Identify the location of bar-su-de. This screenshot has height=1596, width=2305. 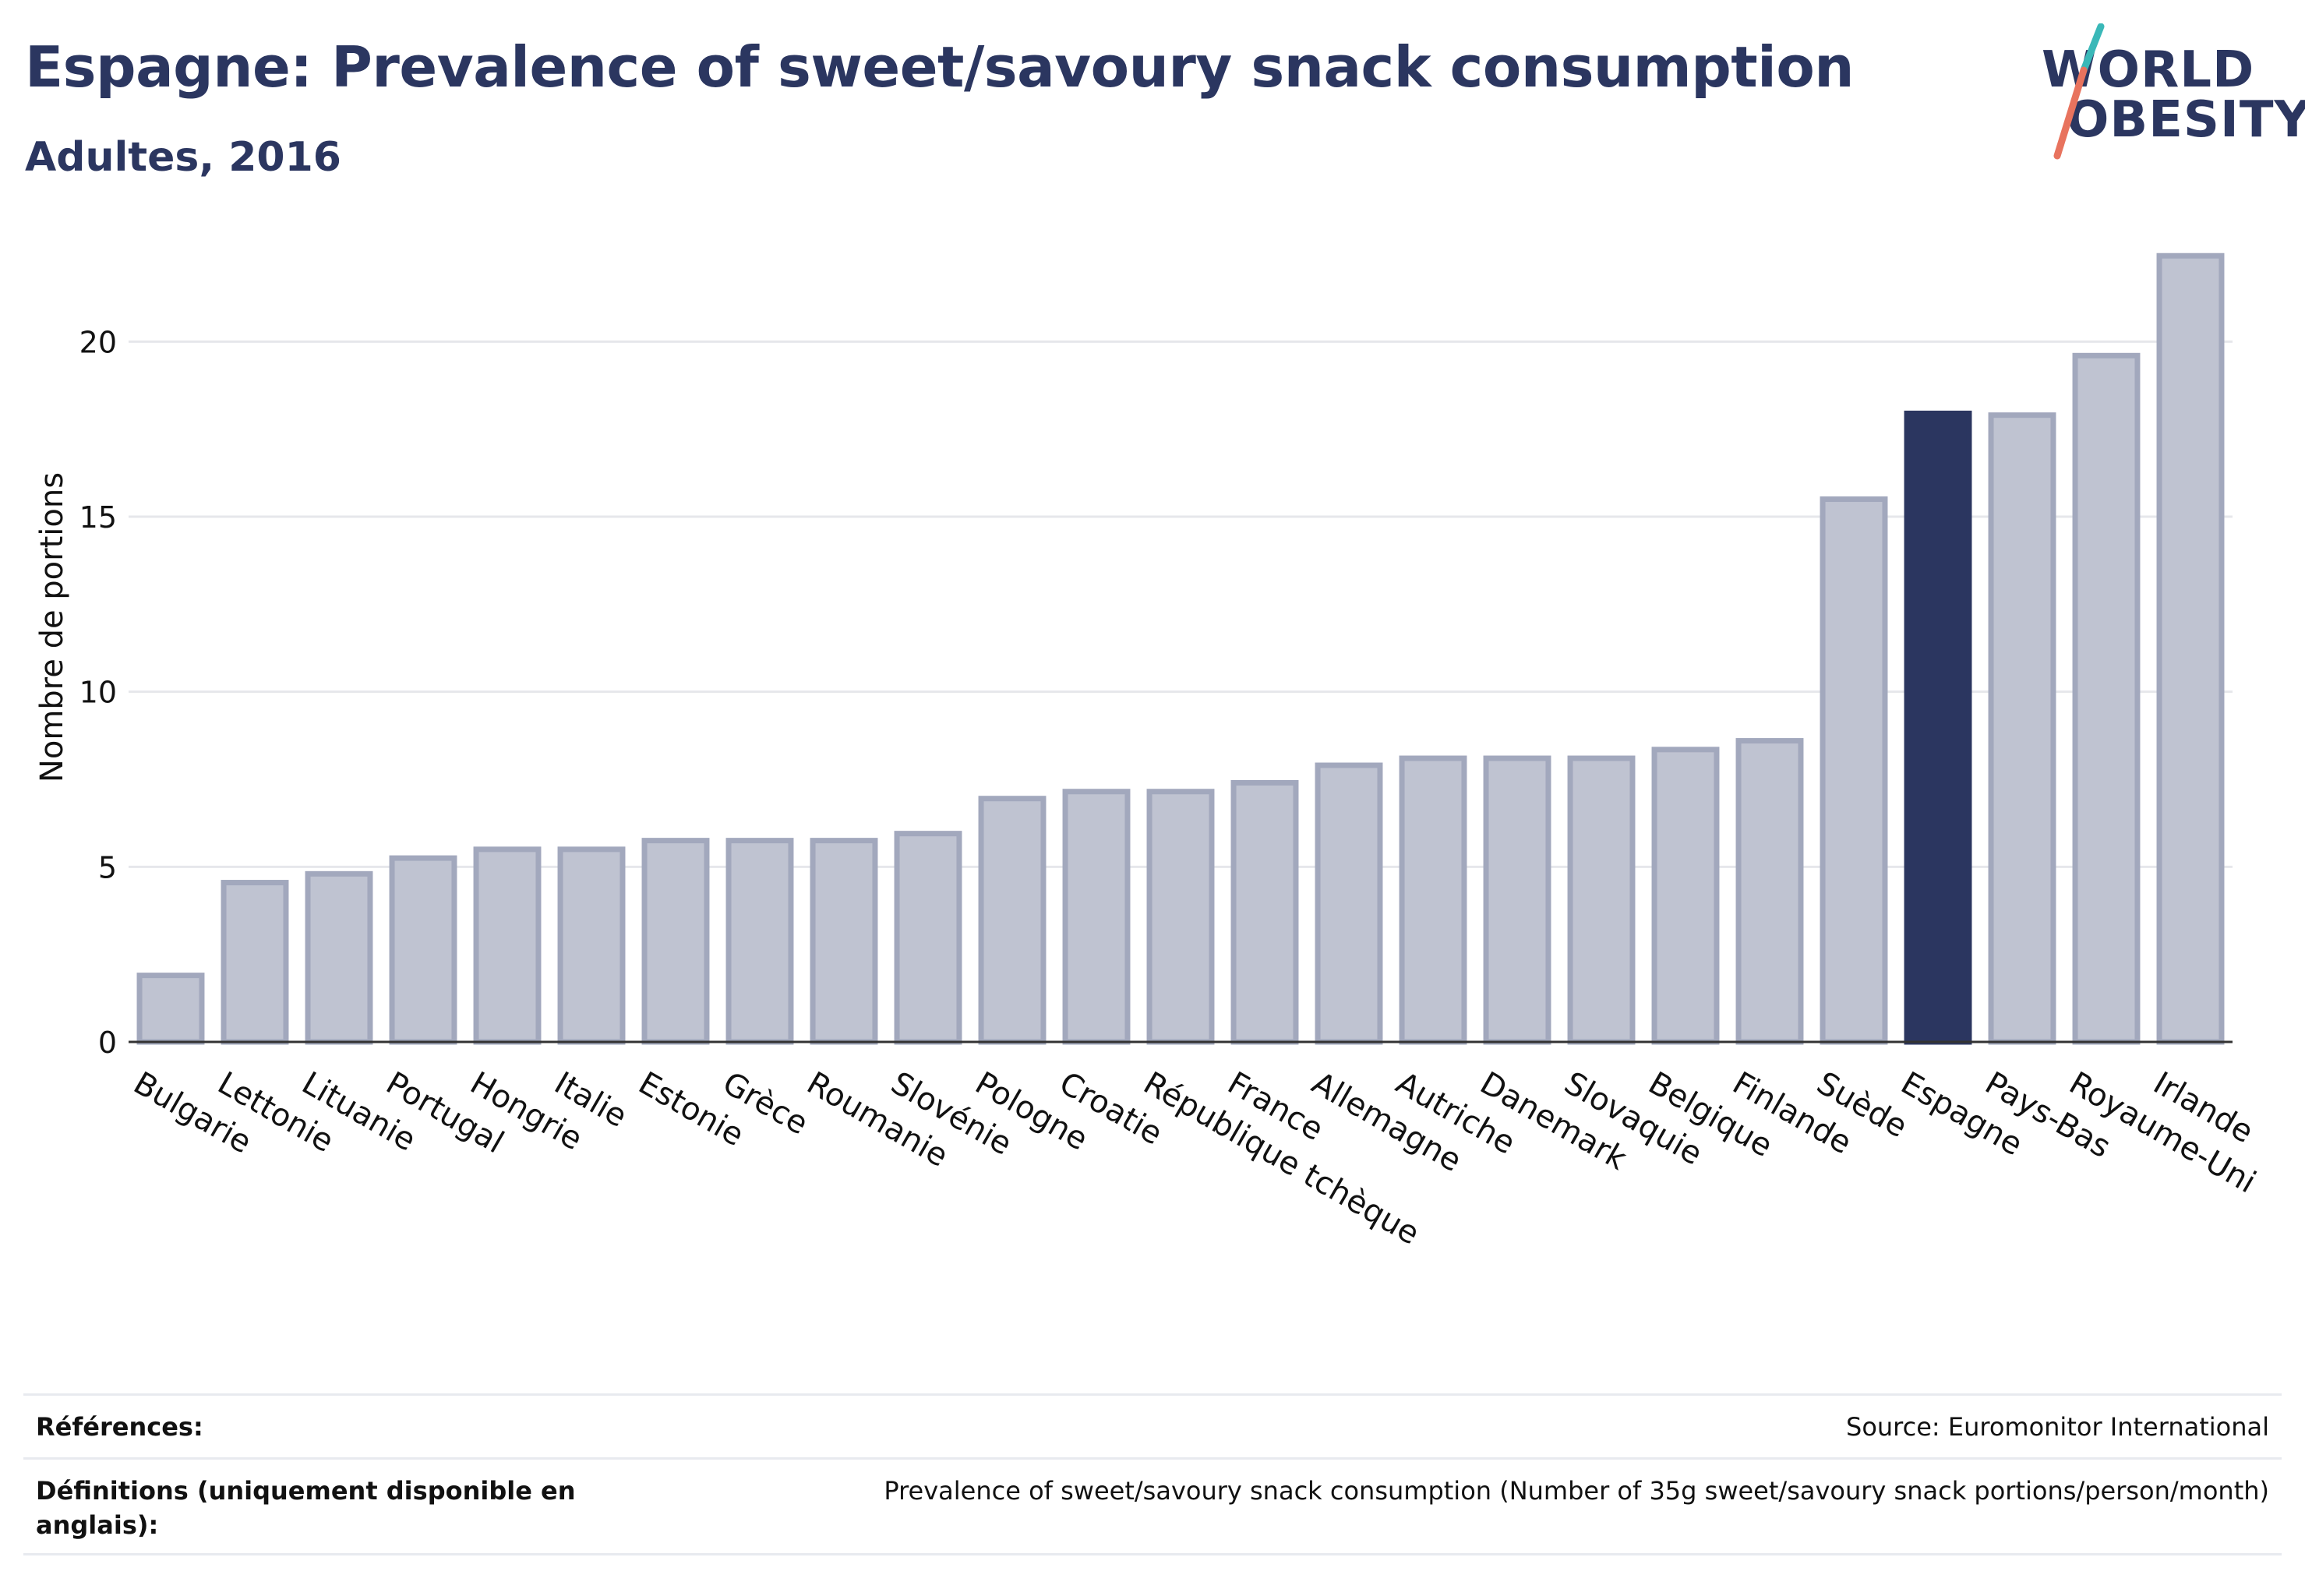
(1854, 770).